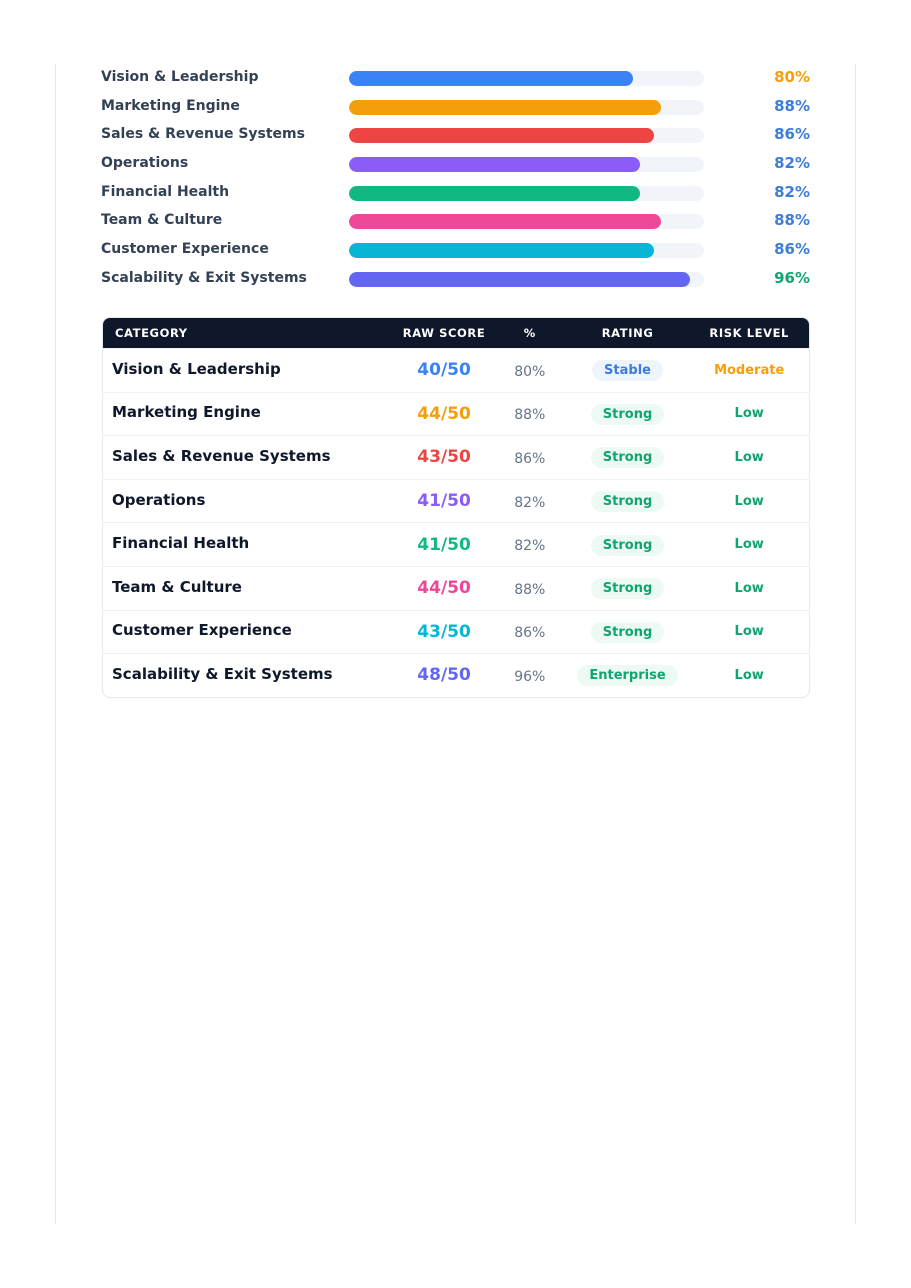  What do you see at coordinates (204, 277) in the screenshot?
I see `bar-label: Scalability & Exit Systems` at bounding box center [204, 277].